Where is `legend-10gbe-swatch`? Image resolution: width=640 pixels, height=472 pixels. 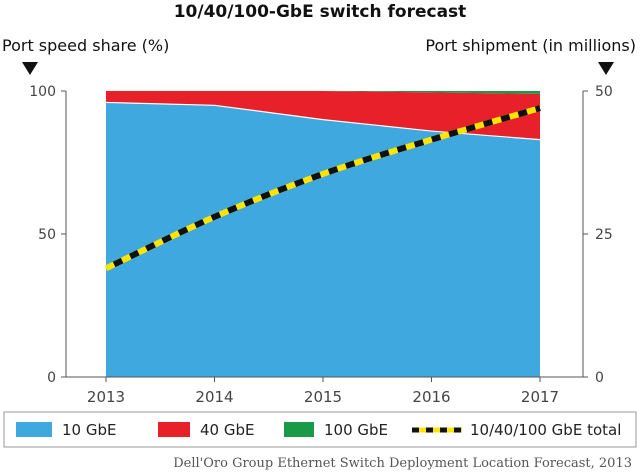
legend-10gbe-swatch is located at coordinates (34, 429).